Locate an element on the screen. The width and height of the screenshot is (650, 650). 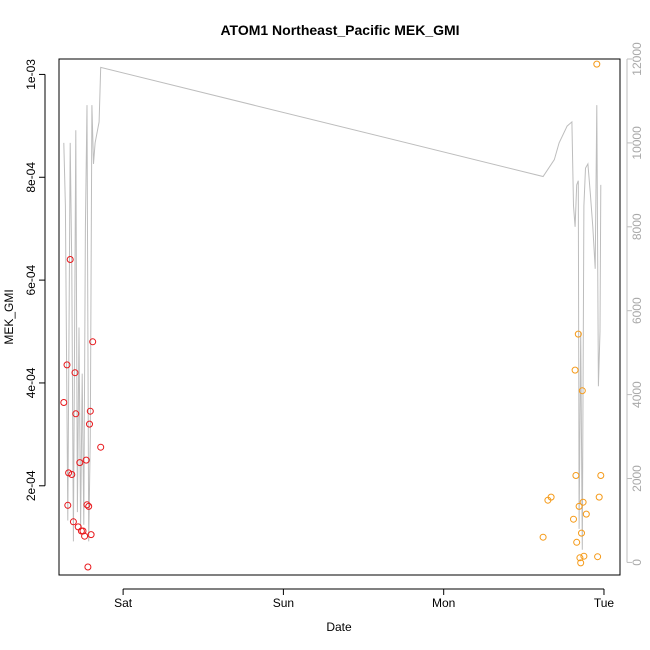
y2-tick-label: 0 is located at coordinates (637, 562).